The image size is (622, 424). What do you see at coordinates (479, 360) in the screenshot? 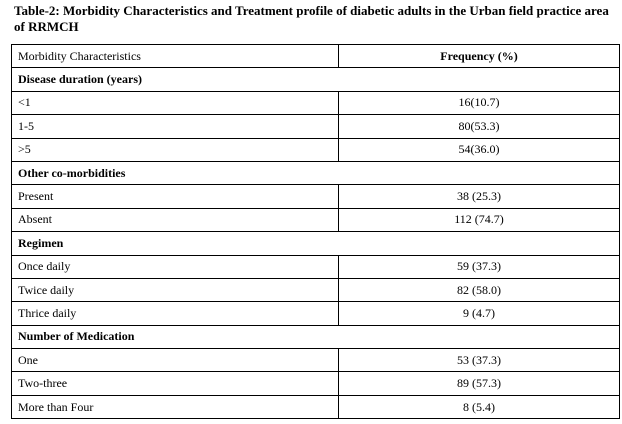
I see `row-frequency: 53 (37.3)` at bounding box center [479, 360].